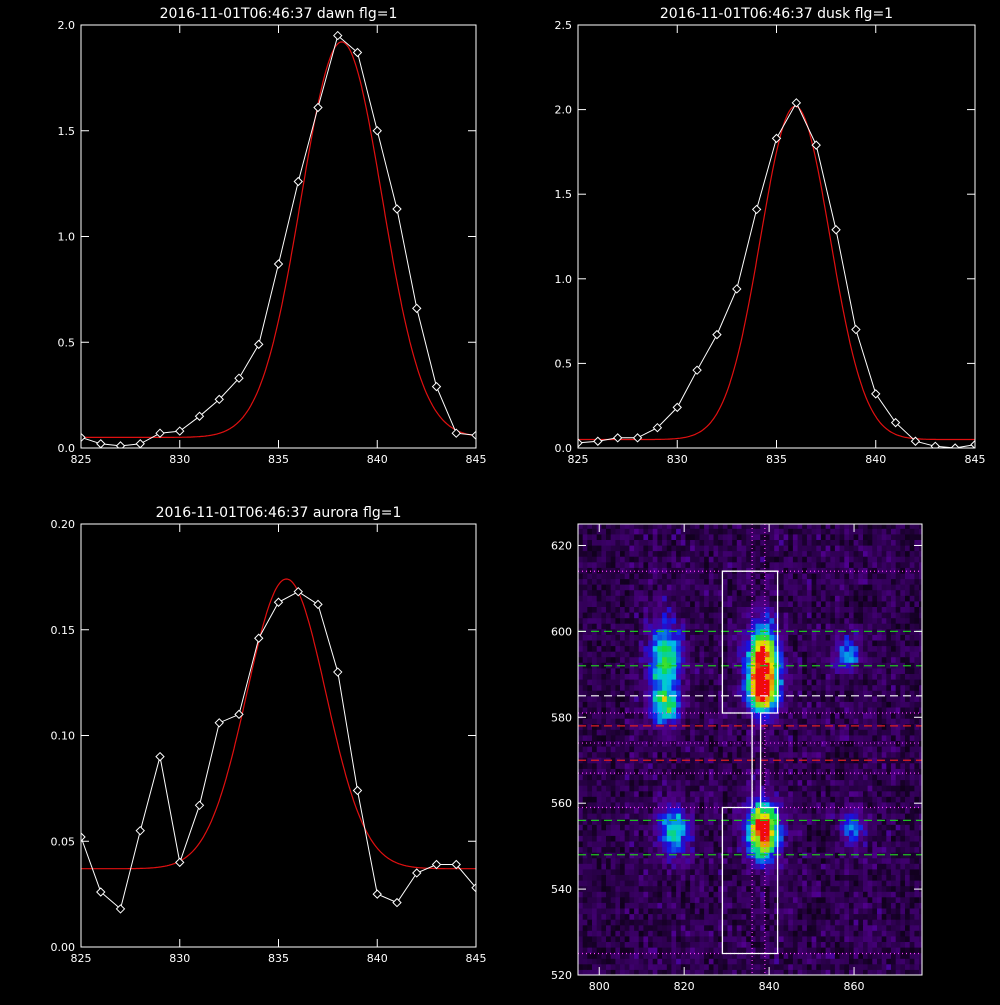 The image size is (1000, 1005). Describe the element at coordinates (67, 448) in the screenshot. I see `y-tick-label: 0.0` at that location.